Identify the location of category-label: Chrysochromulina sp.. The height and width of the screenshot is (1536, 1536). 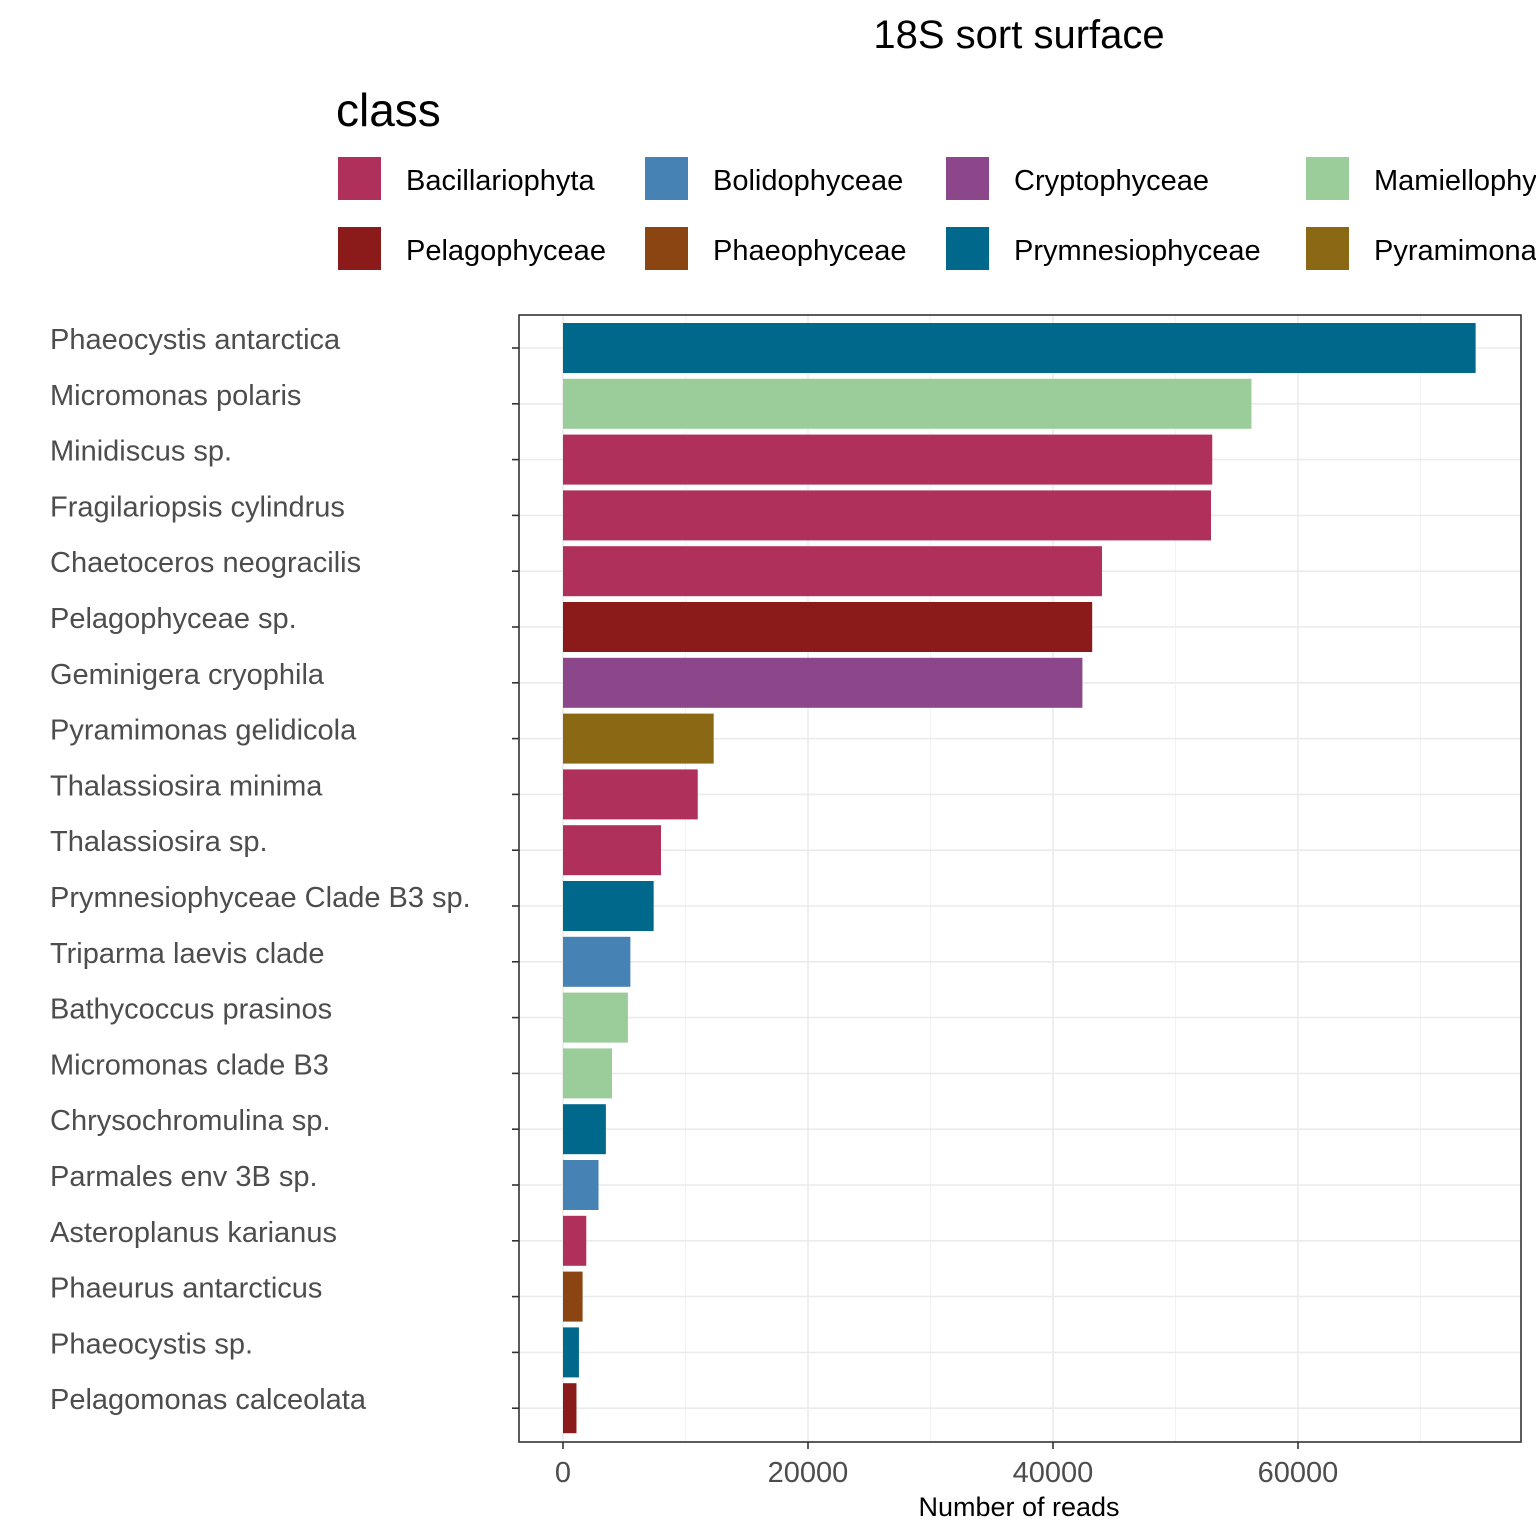
(190, 1121).